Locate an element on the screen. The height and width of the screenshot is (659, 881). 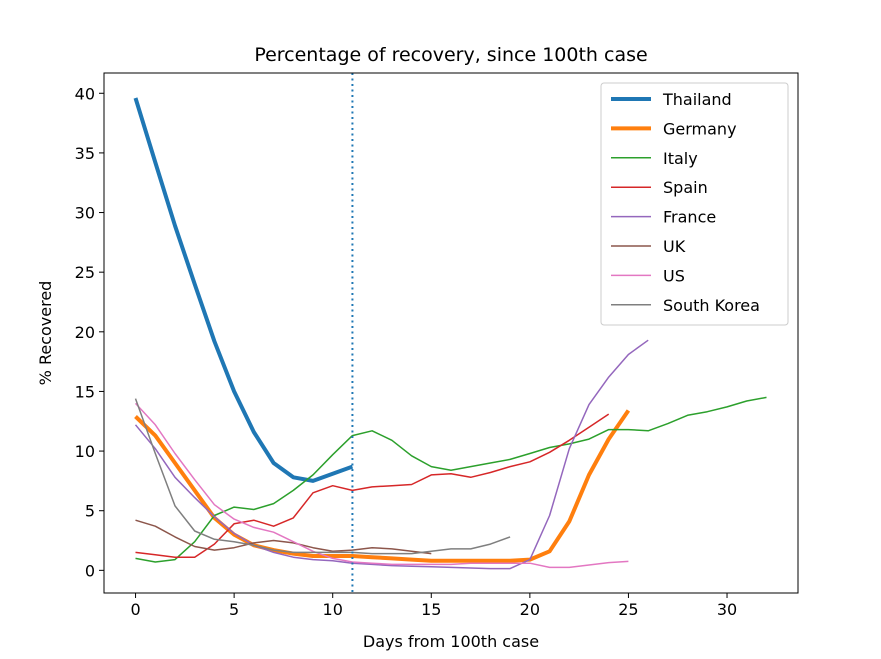
y-tick-label: 35 is located at coordinates (85, 153).